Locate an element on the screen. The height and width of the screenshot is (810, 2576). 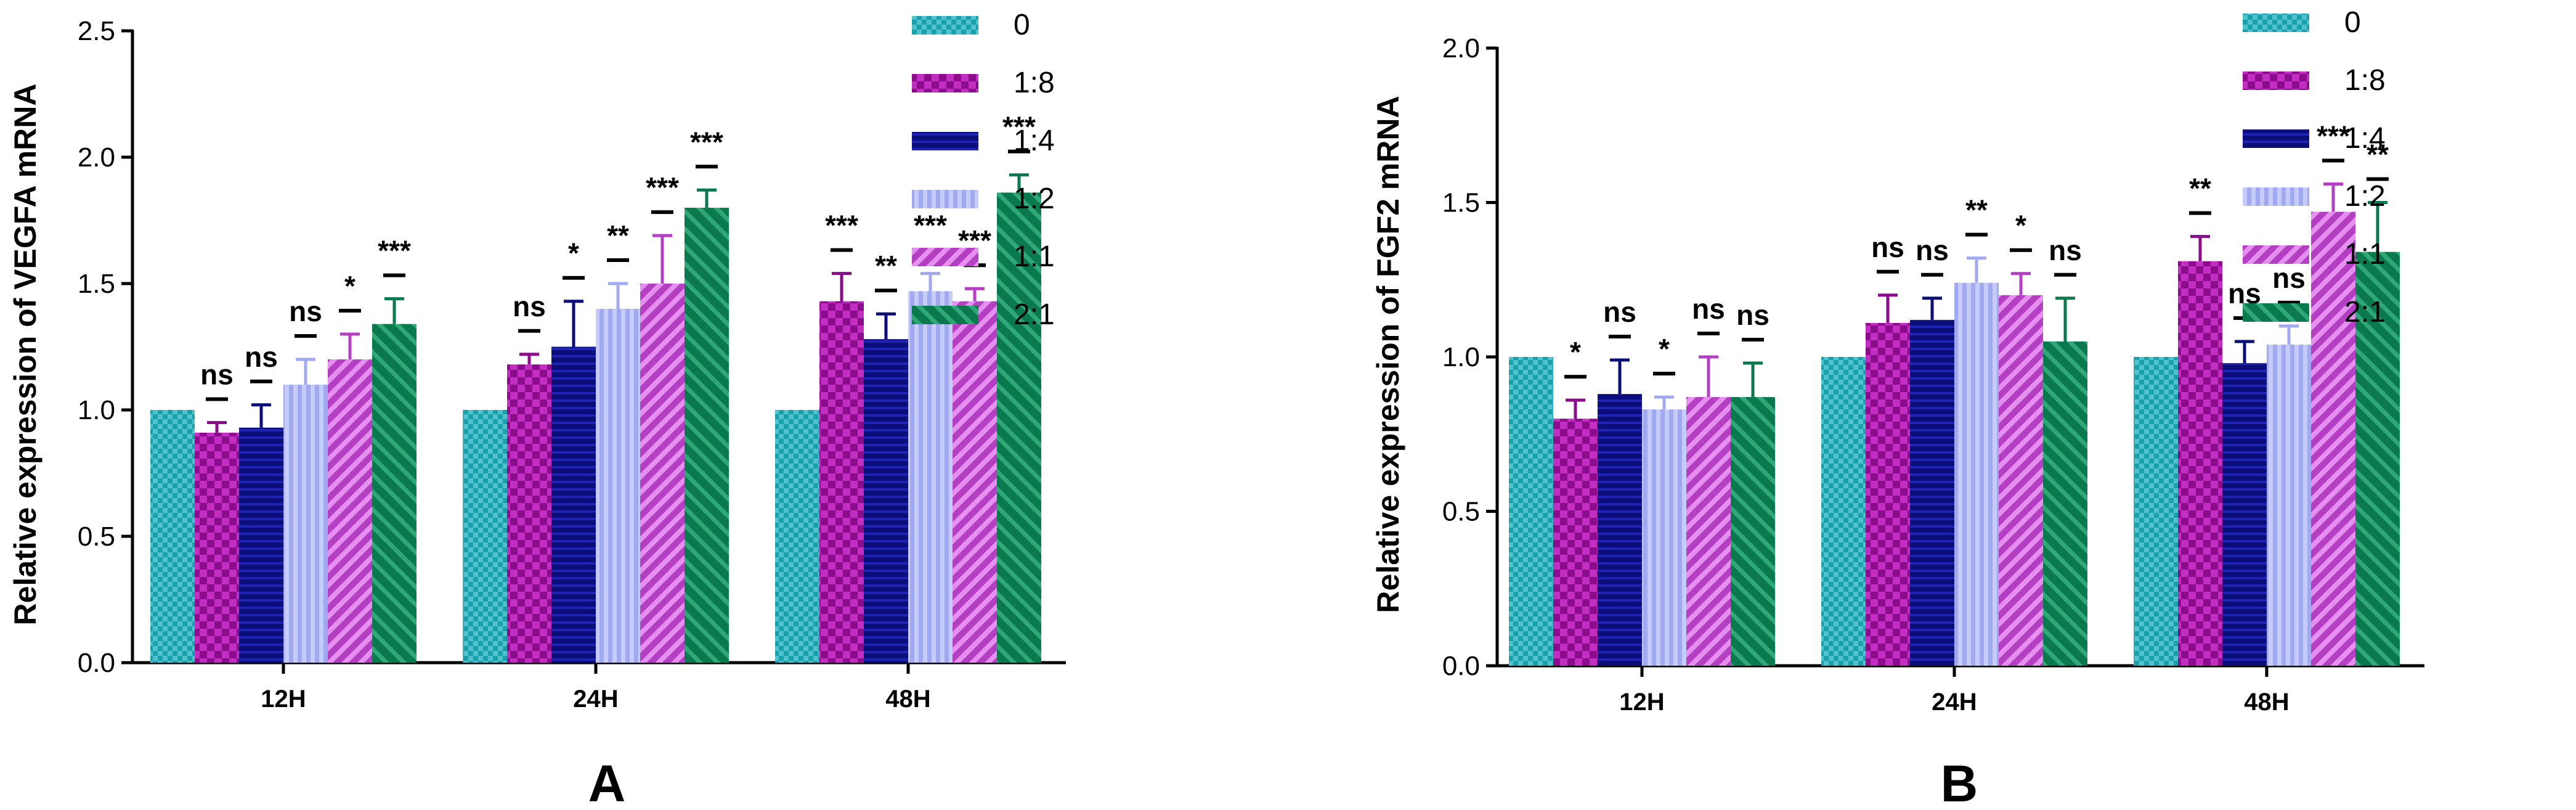
y-tick-label: 2.5 is located at coordinates (96, 31).